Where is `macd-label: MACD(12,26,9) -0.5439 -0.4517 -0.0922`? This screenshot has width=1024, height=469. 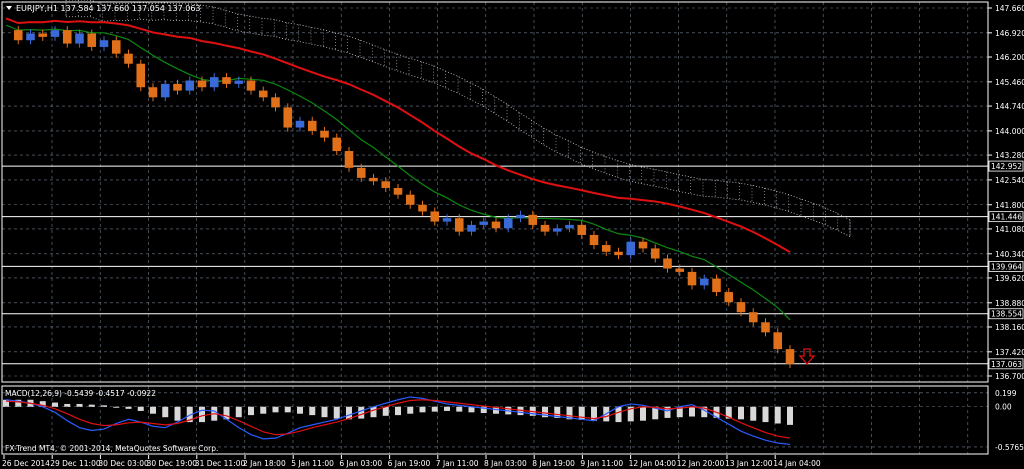
macd-label: MACD(12,26,9) -0.5439 -0.4517 -0.0922 is located at coordinates (80, 393).